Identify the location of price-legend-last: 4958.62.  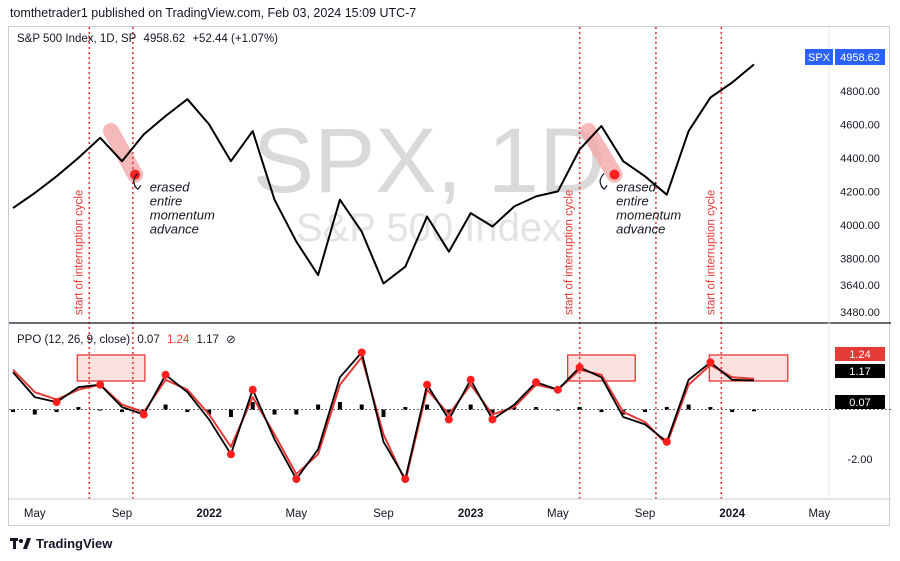
(164, 39).